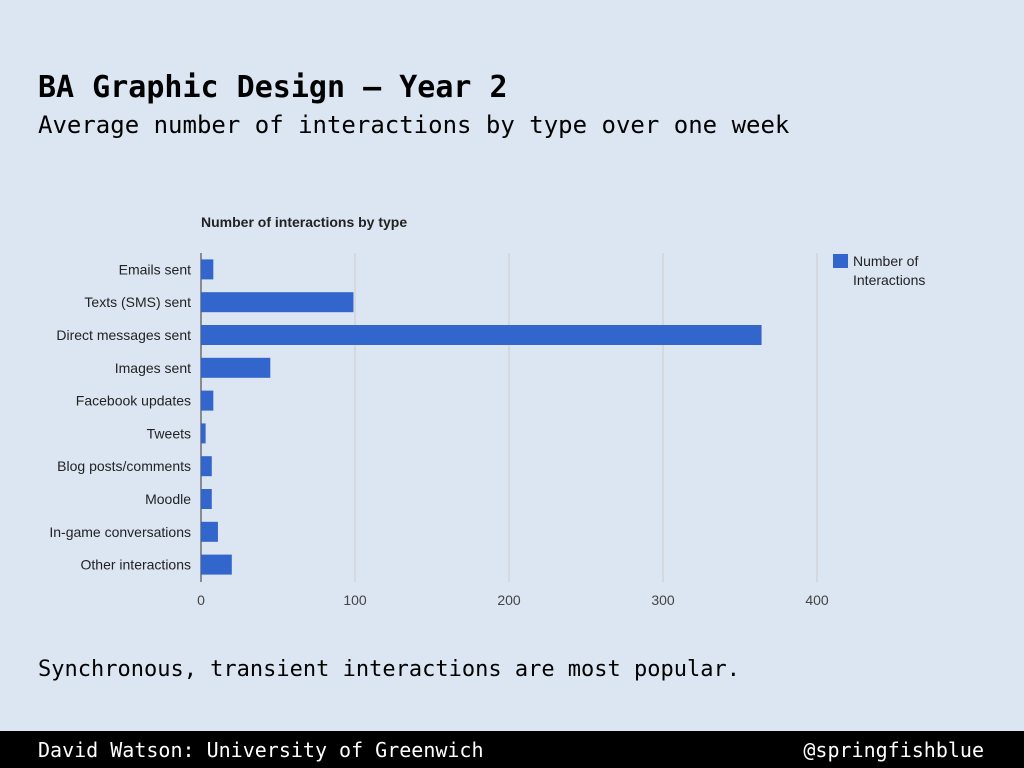  Describe the element at coordinates (509, 600) in the screenshot. I see `x-tick-label: 200` at that location.